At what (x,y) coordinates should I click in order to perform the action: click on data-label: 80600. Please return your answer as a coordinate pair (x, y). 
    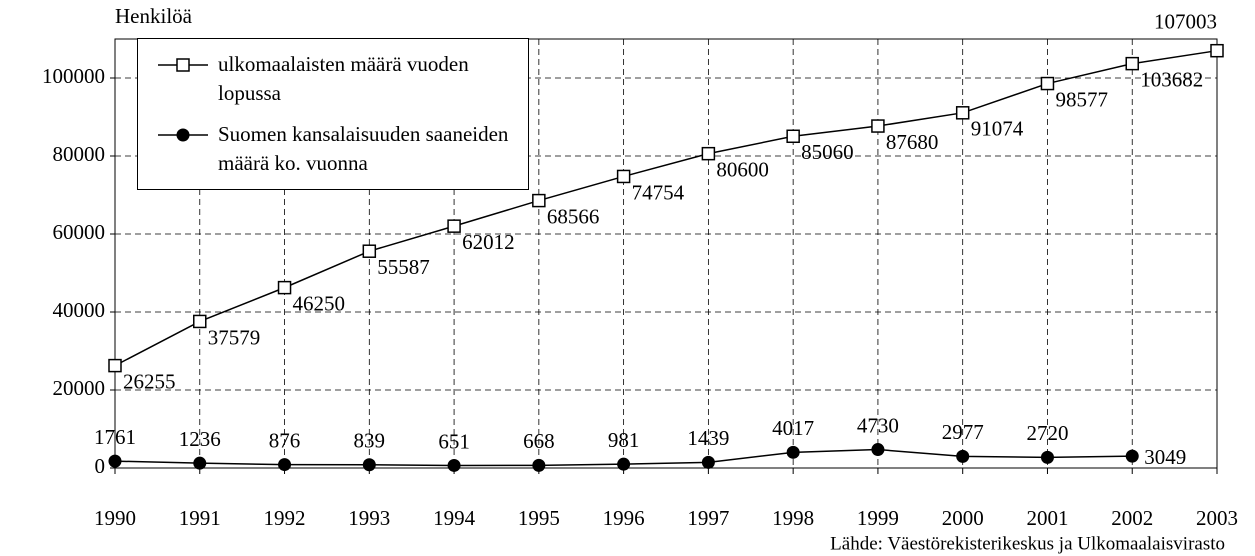
    Looking at the image, I should click on (742, 169).